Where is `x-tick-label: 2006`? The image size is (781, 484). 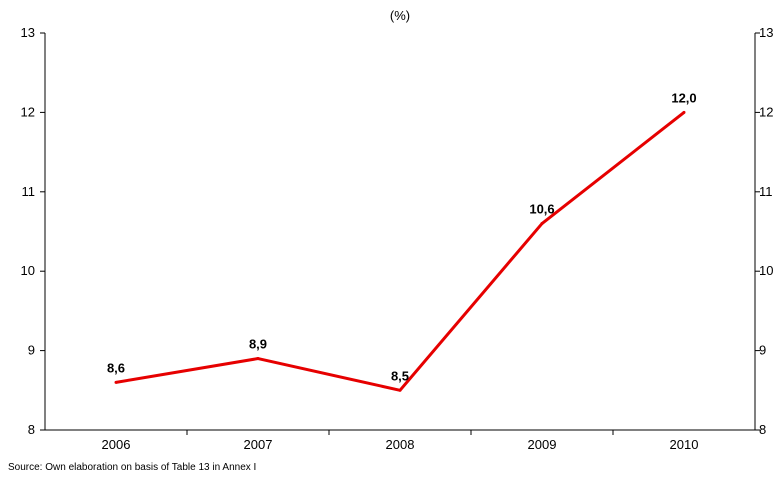 x-tick-label: 2006 is located at coordinates (116, 444).